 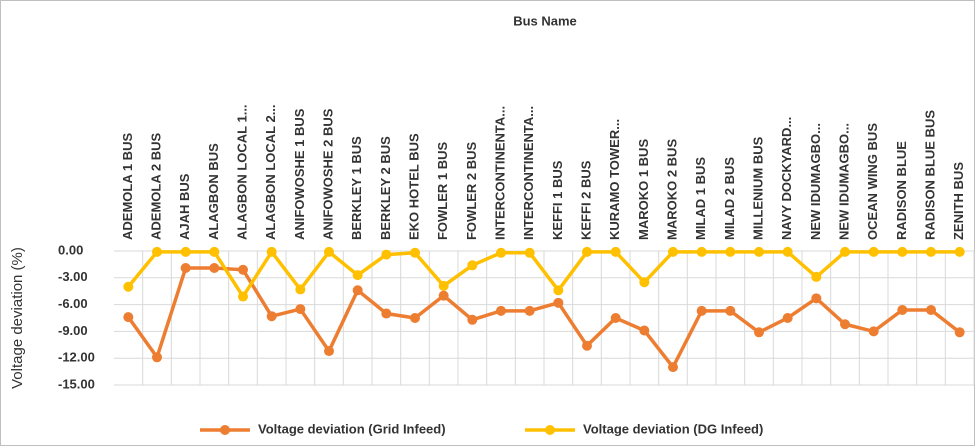 What do you see at coordinates (17, 318) in the screenshot?
I see `y-axis-label: Voltage deviation (%)` at bounding box center [17, 318].